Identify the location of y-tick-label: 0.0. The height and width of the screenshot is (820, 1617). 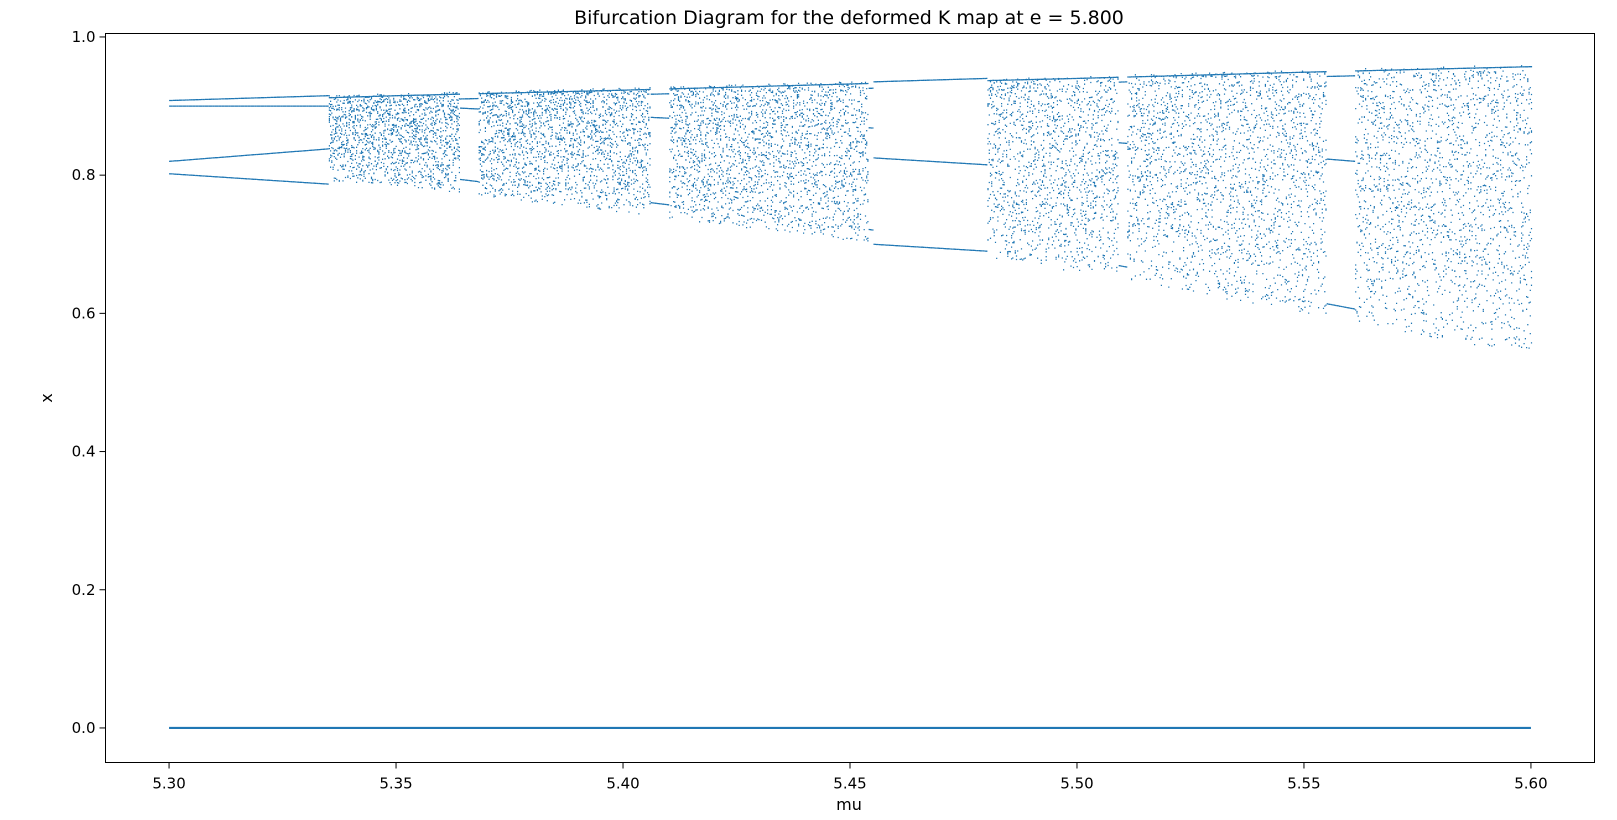
(84, 728).